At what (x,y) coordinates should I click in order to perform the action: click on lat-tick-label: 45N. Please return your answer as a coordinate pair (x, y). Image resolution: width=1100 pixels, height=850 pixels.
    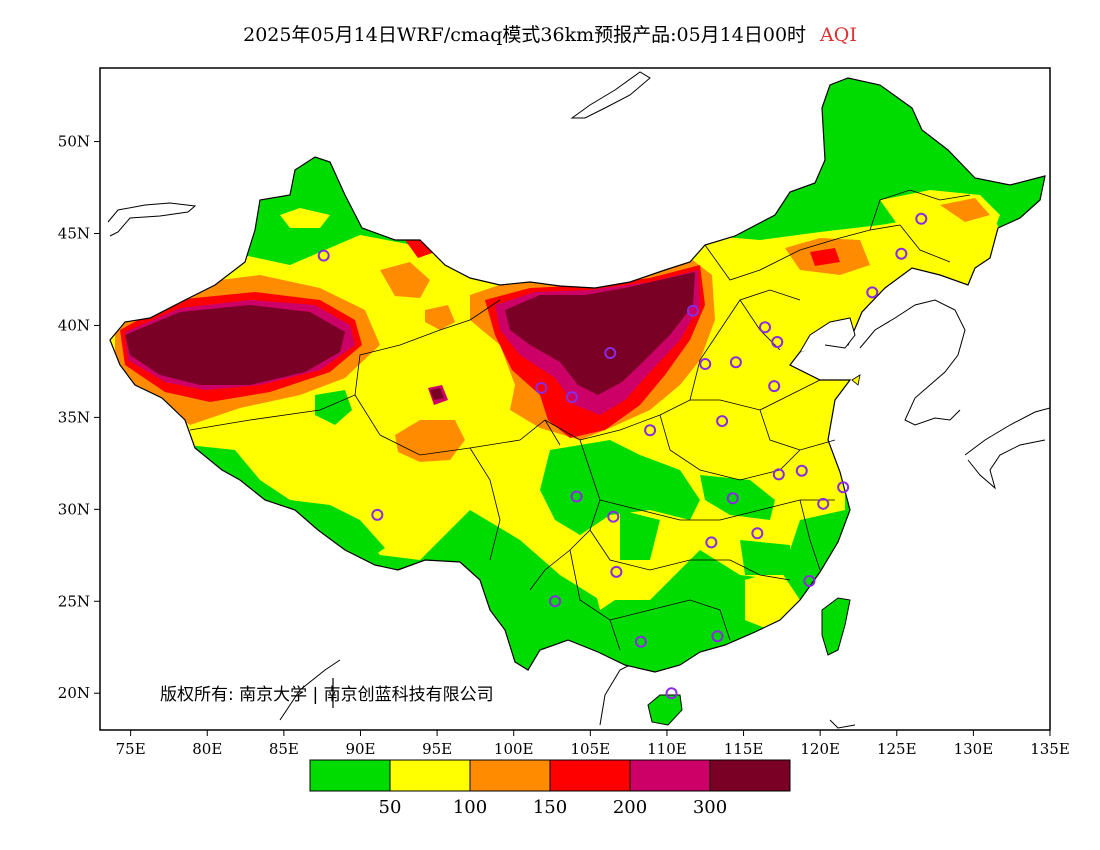
    Looking at the image, I should click on (74, 234).